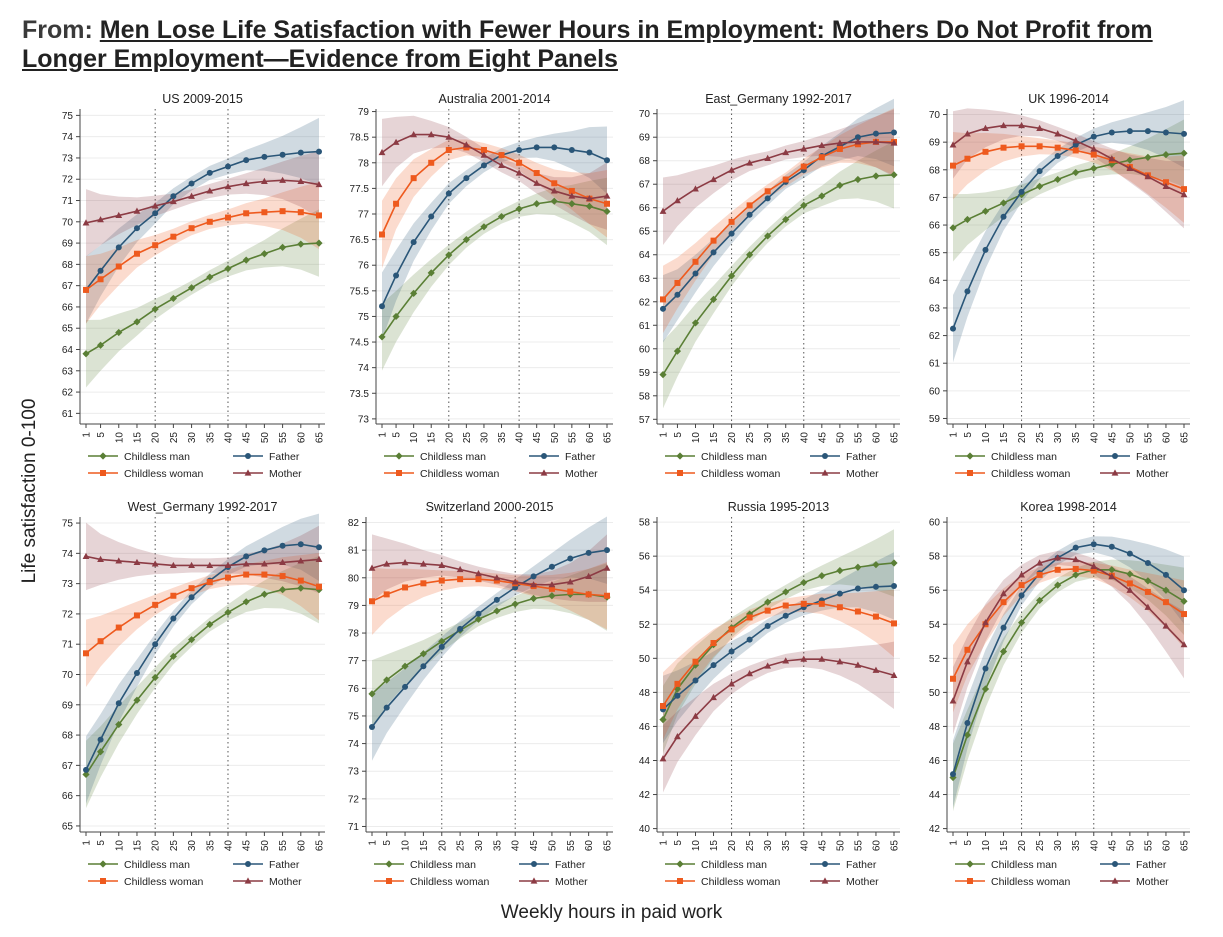  I want to click on x-tick-label: 40, so click(520, 438).